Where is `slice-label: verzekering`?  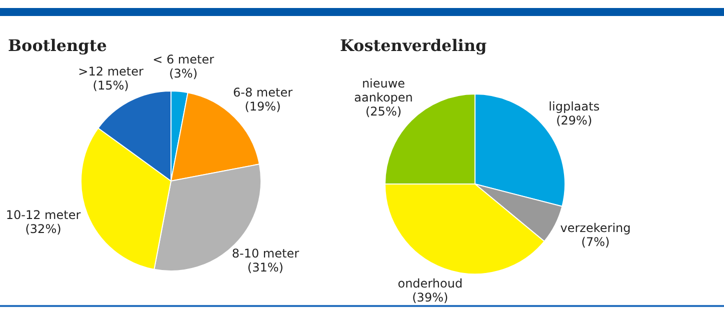
slice-label: verzekering is located at coordinates (595, 227).